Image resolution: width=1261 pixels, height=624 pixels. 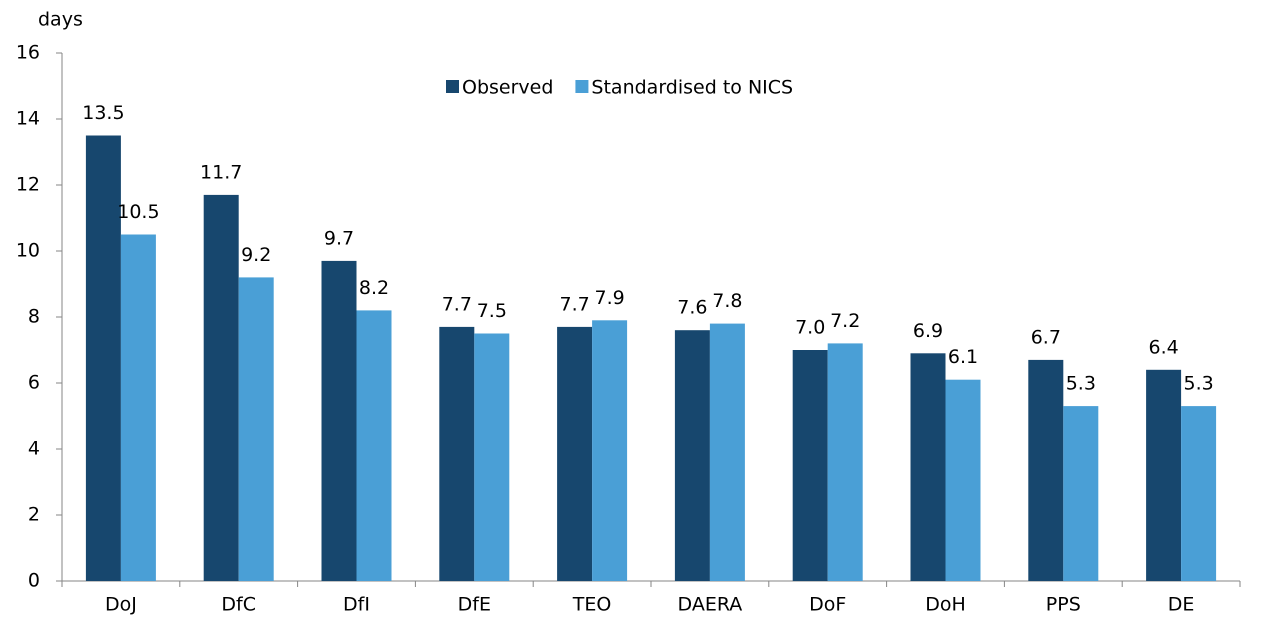 What do you see at coordinates (928, 331) in the screenshot?
I see `value-label: 6.9` at bounding box center [928, 331].